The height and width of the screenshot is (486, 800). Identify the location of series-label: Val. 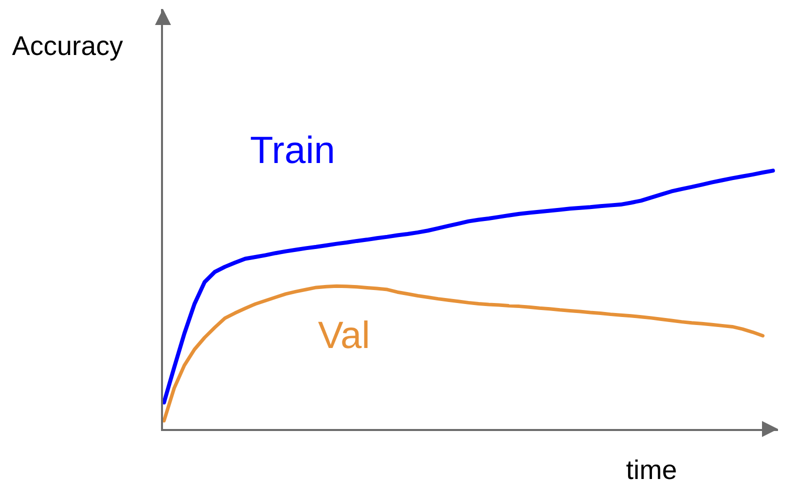
(344, 336).